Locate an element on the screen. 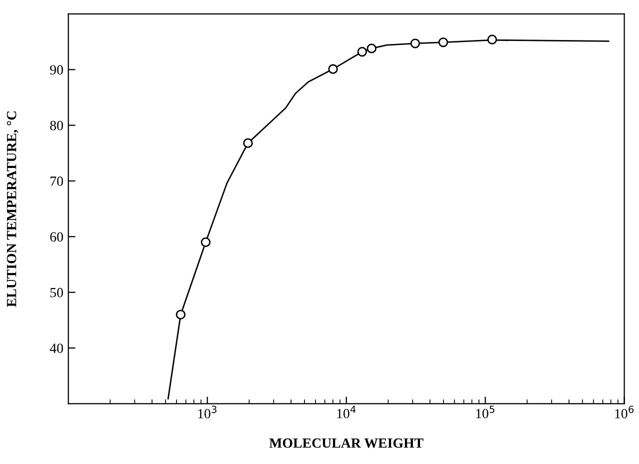  y-tick-label: 40 is located at coordinates (56, 348).